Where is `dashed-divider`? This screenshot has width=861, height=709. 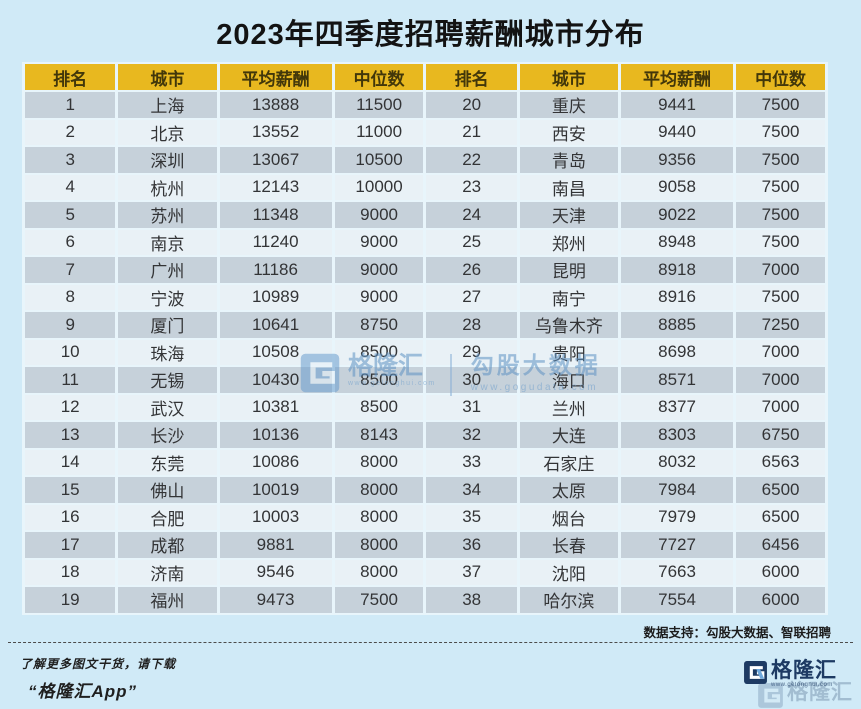
dashed-divider is located at coordinates (430, 642).